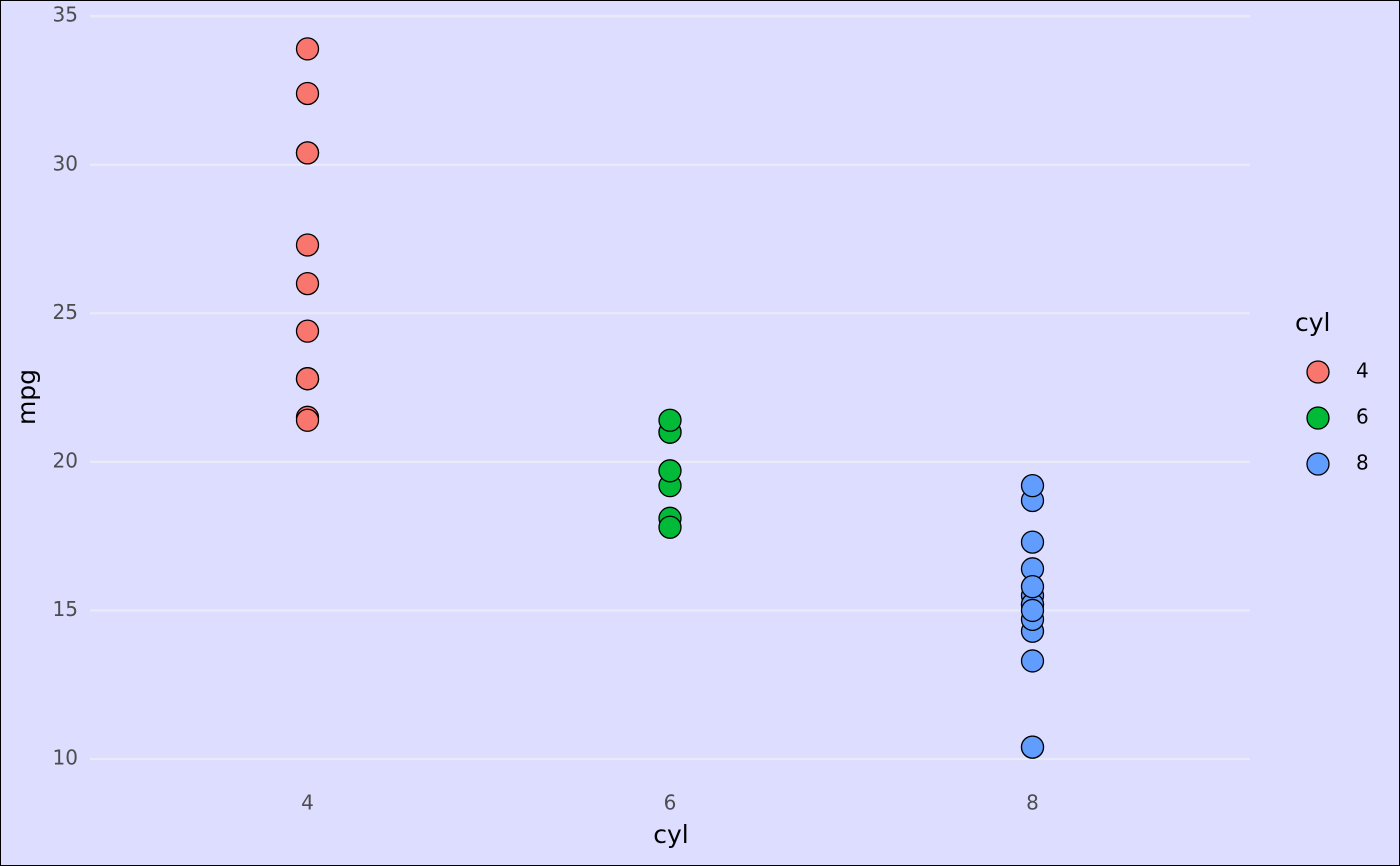 This screenshot has width=1400, height=866. What do you see at coordinates (307, 803) in the screenshot?
I see `x-tick-label: 4` at bounding box center [307, 803].